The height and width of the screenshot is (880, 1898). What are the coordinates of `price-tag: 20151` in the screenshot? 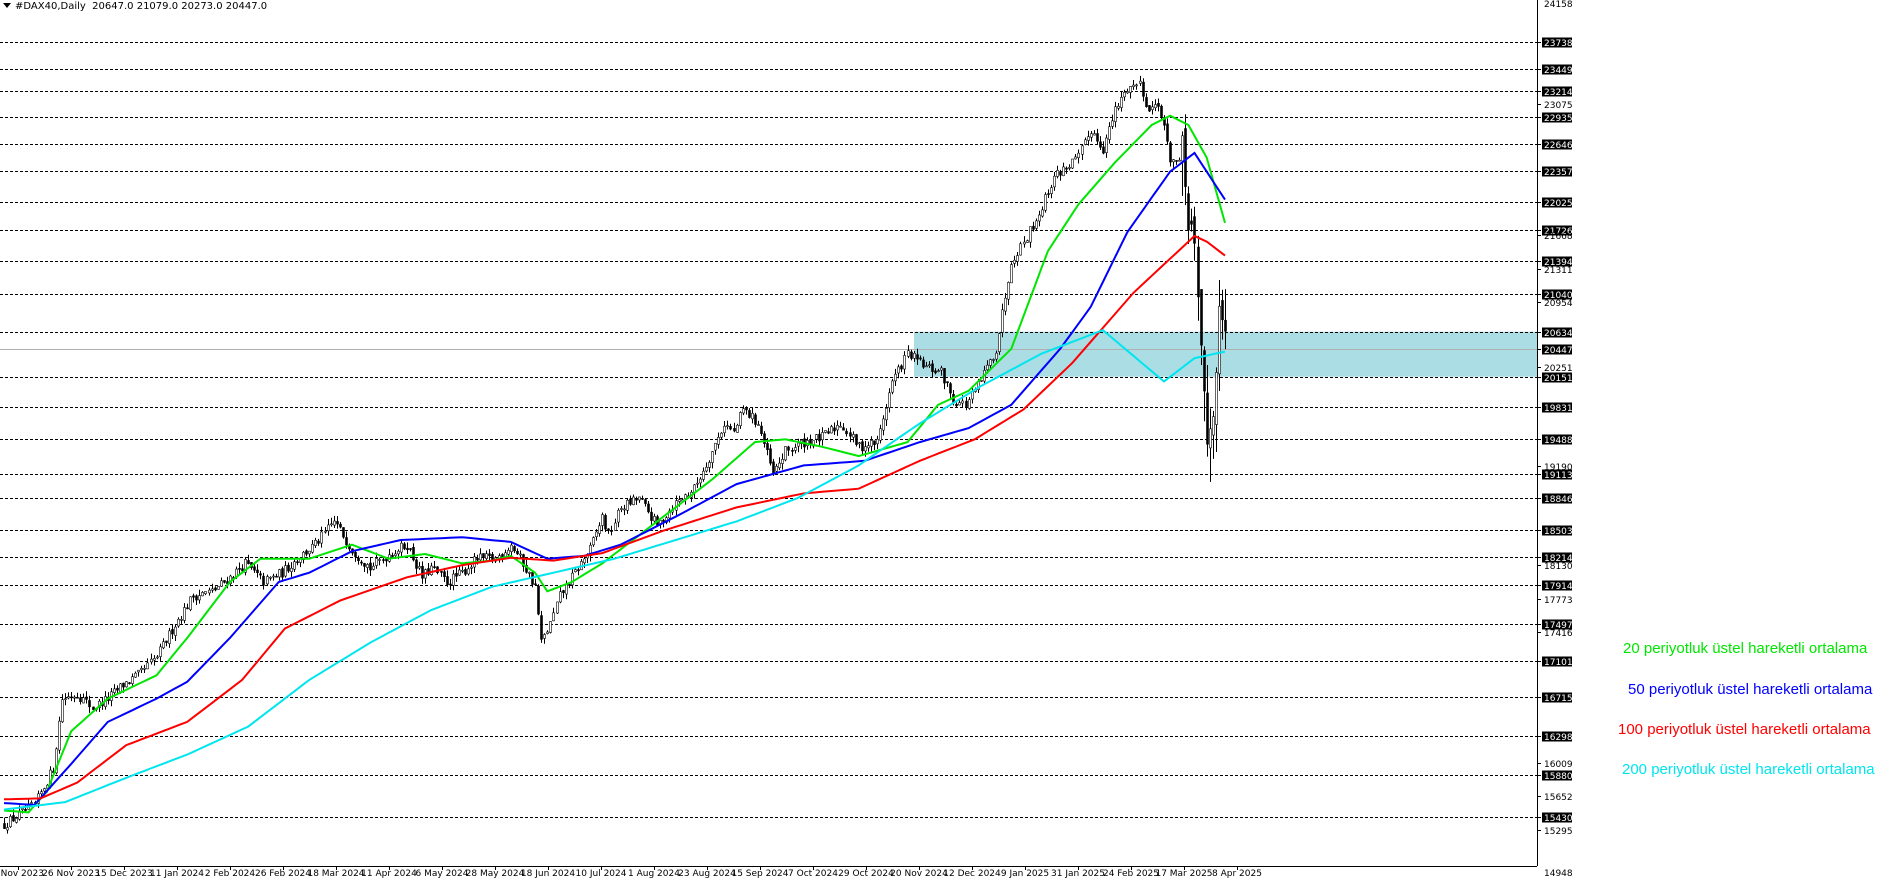 It's located at (1558, 379).